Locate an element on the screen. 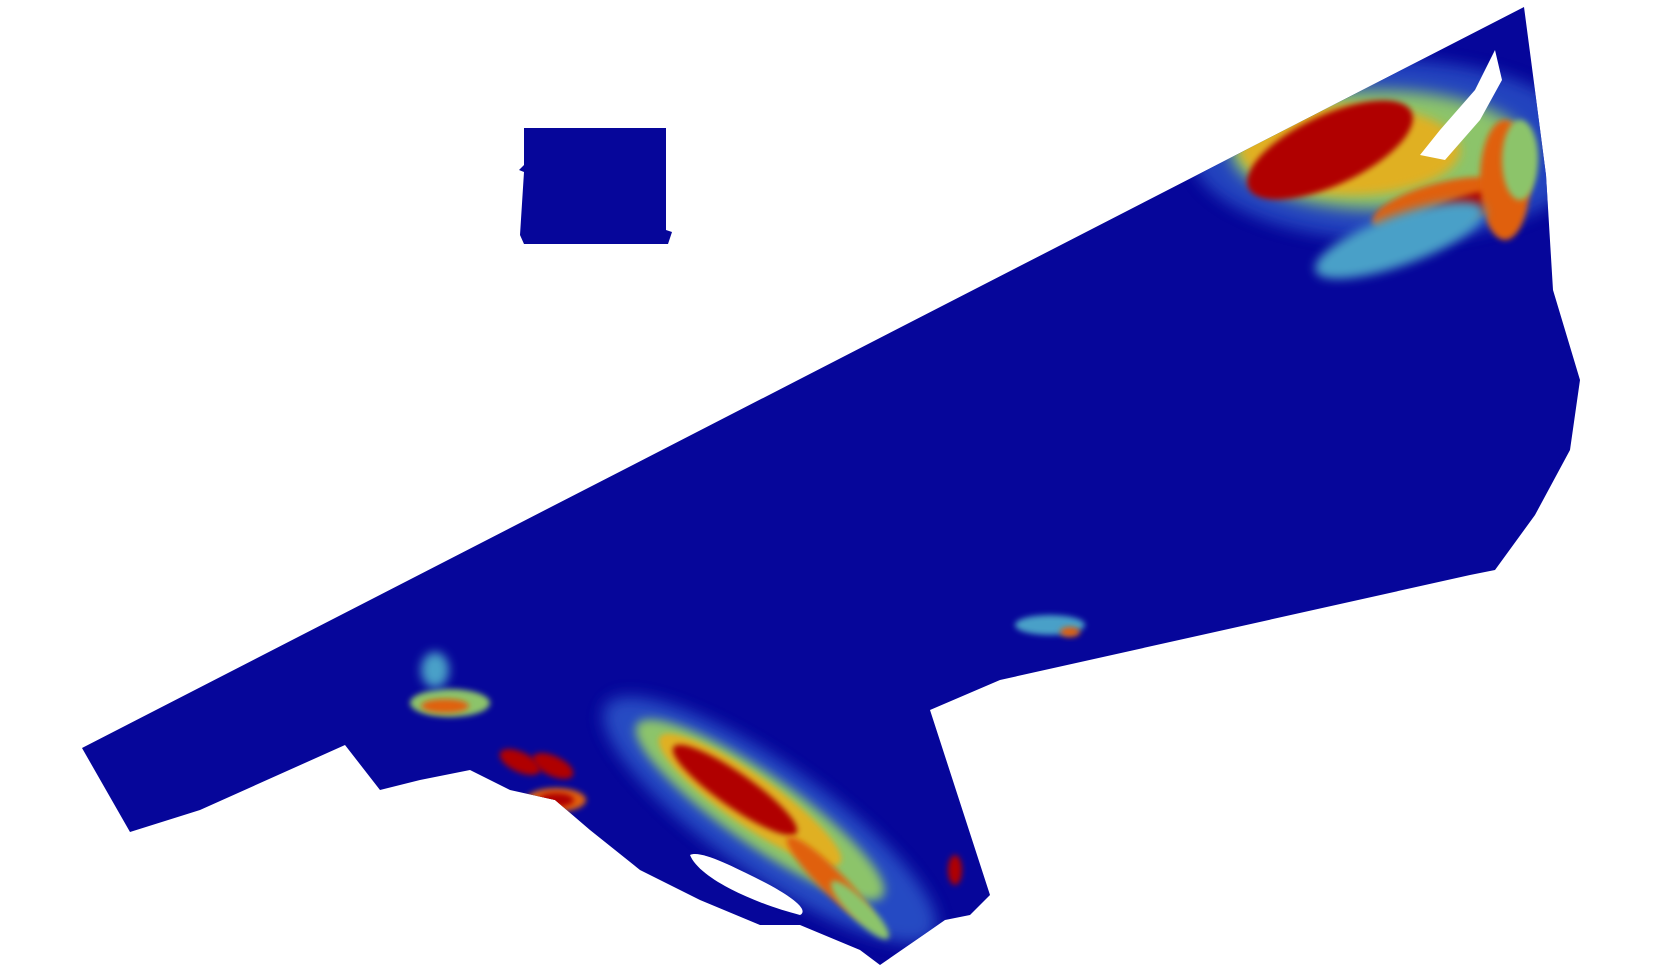 The image size is (1655, 978). survey-area-block is located at coordinates (595, 186).